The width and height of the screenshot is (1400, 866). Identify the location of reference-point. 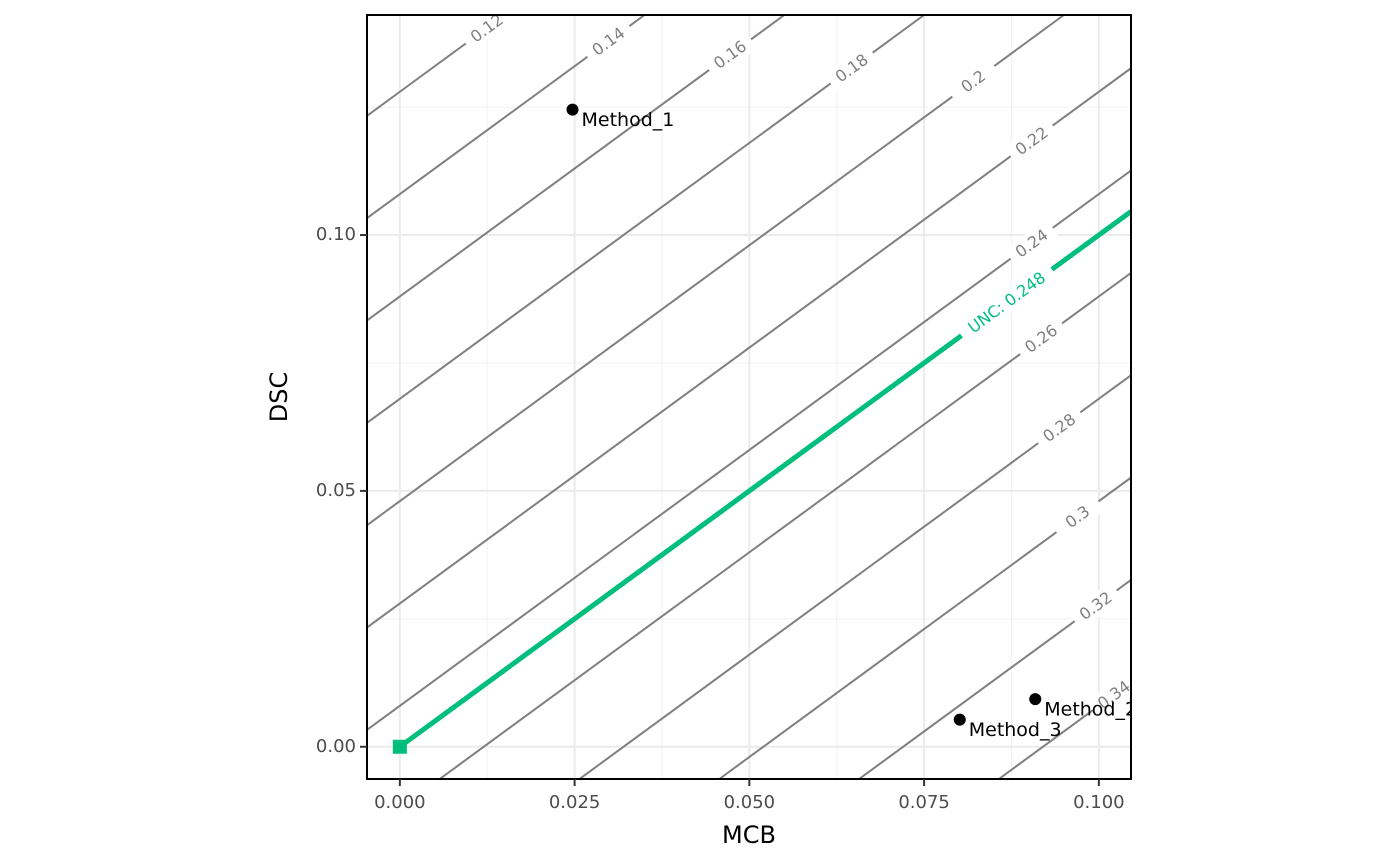
(399, 746).